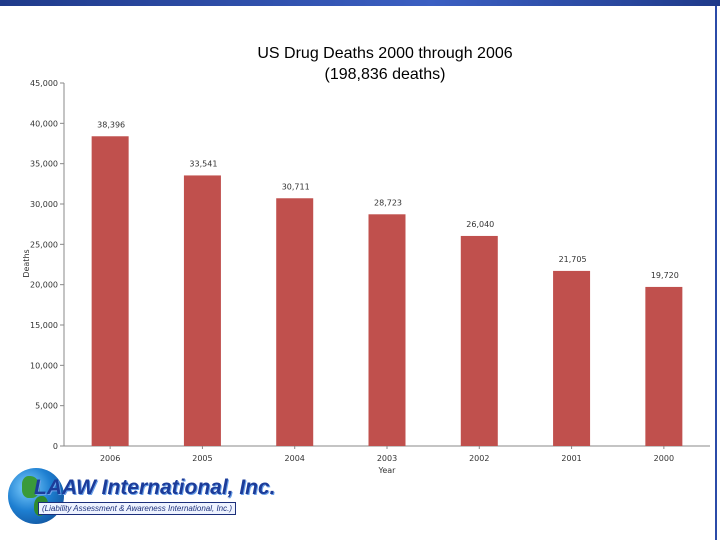 This screenshot has width=720, height=540. What do you see at coordinates (46, 406) in the screenshot?
I see `y-tick-label: 5,000` at bounding box center [46, 406].